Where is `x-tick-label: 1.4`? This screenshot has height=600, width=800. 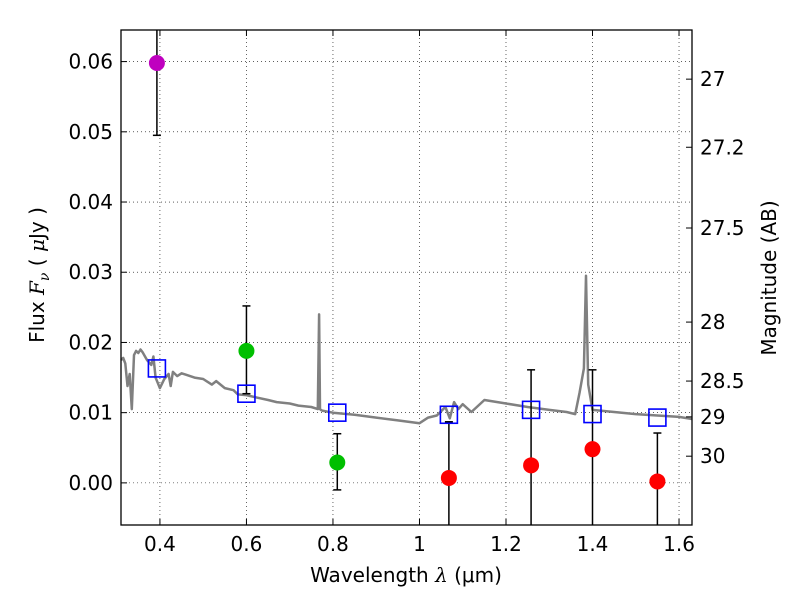 x-tick-label: 1.4 is located at coordinates (593, 544).